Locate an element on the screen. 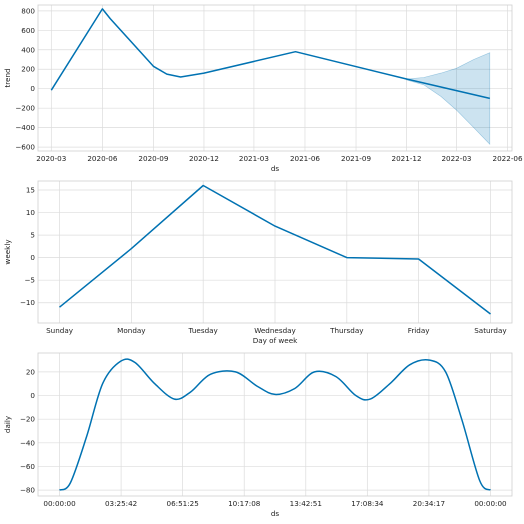 This screenshot has height=524, width=524. trend-y-tick-label: 600 is located at coordinates (28, 30).